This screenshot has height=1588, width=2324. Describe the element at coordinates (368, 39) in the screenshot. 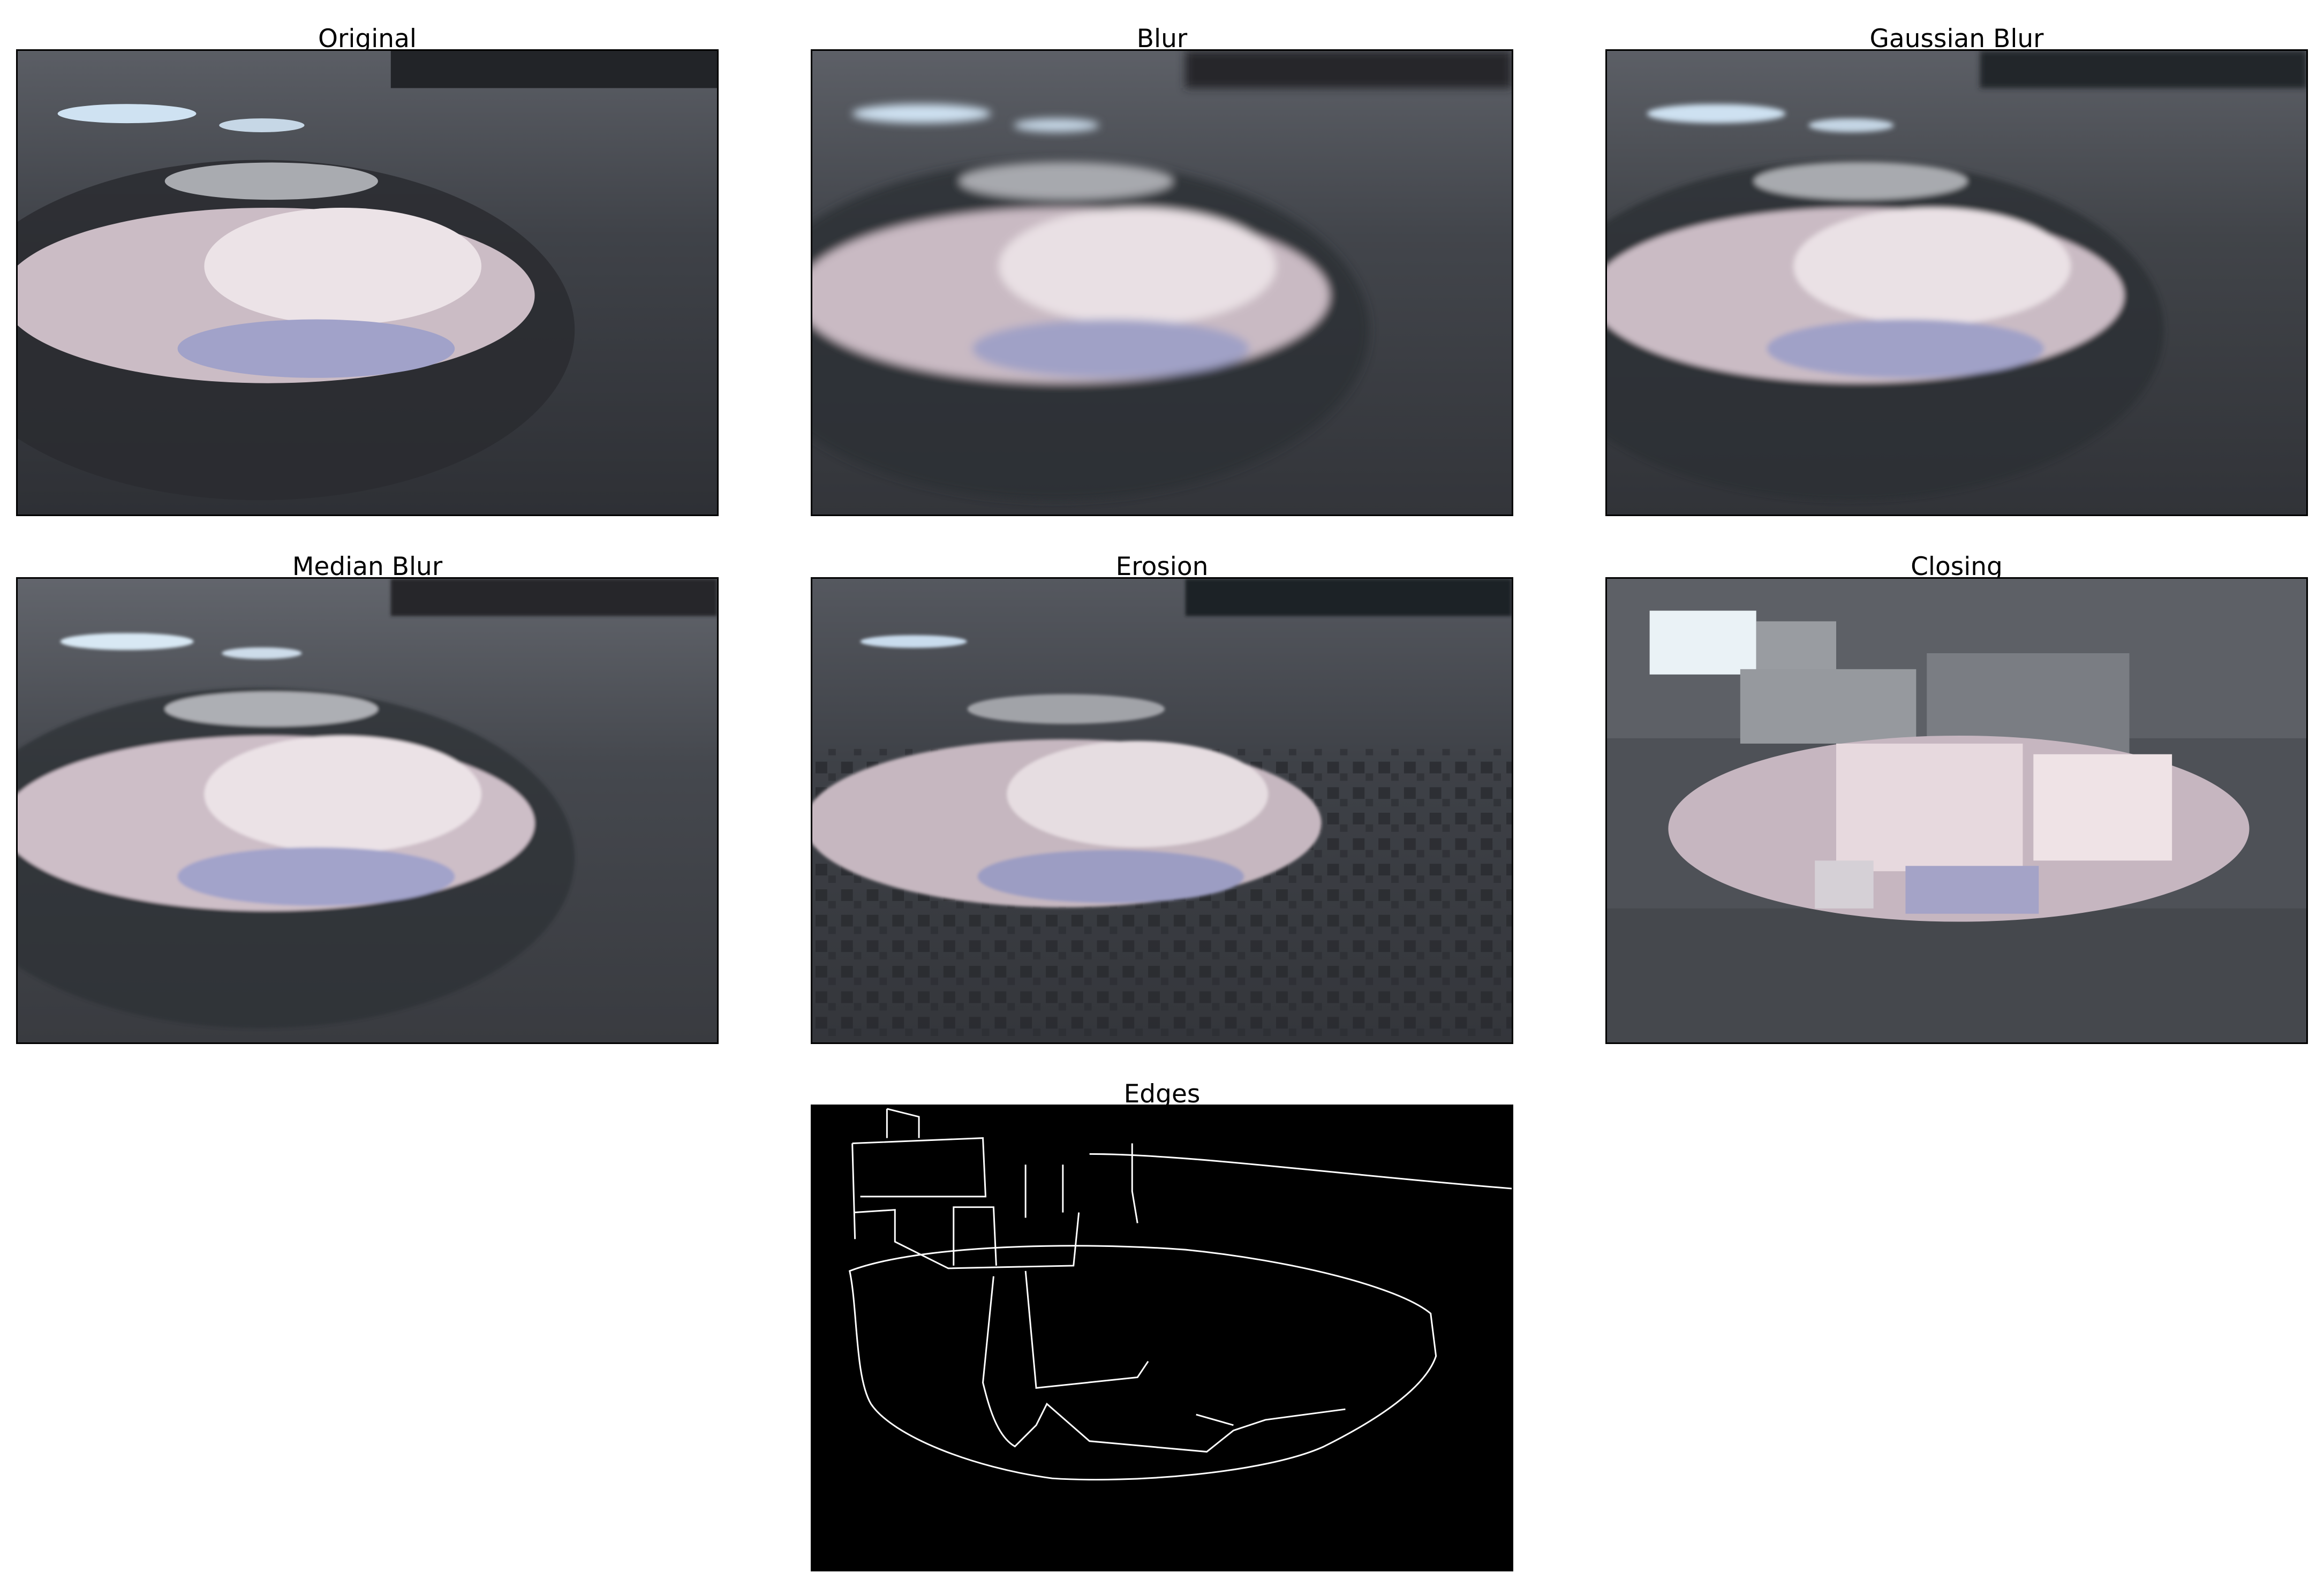

I see `panel-title: Original` at that location.